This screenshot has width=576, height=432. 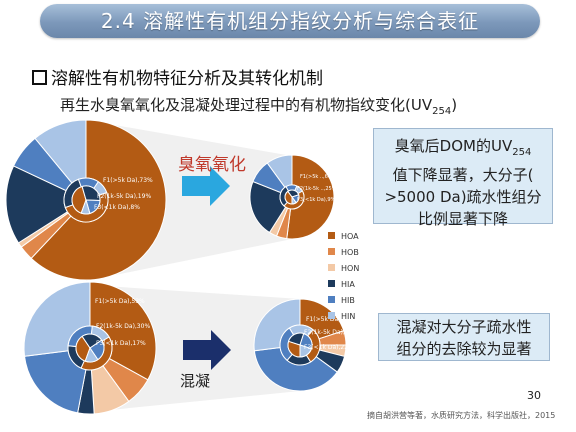 What do you see at coordinates (123, 326) in the screenshot?
I see `coag-before-label-2: F2(1k-5k Da),30%` at bounding box center [123, 326].